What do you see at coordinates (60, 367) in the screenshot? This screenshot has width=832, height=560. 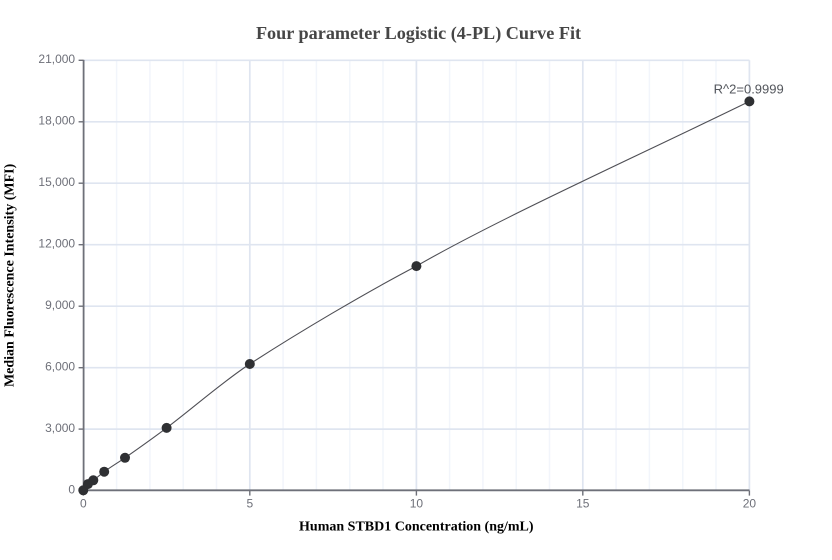 I see `svg-text: 6,000` at bounding box center [60, 367].